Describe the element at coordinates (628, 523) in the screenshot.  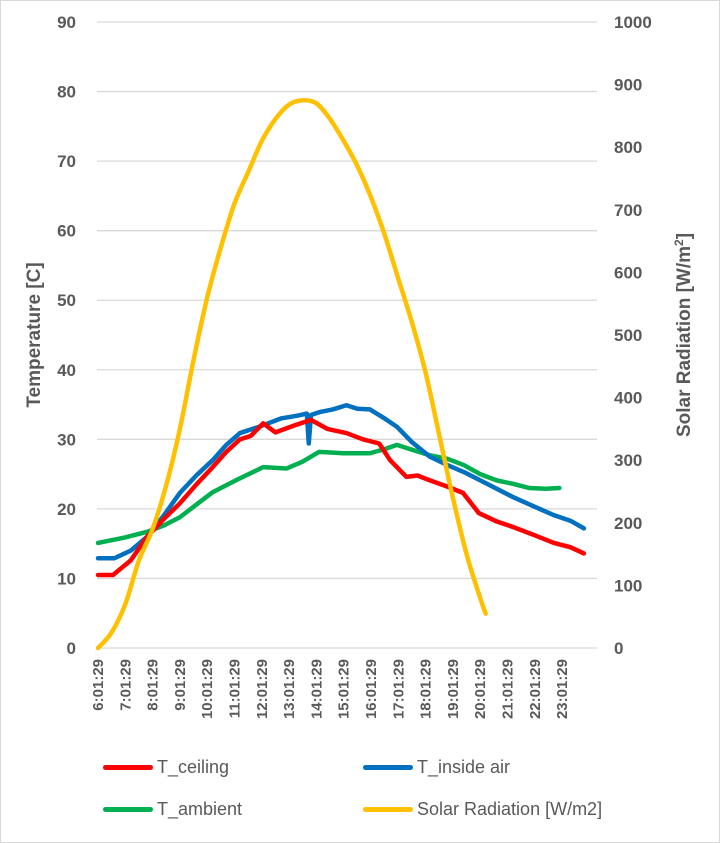
I see `right-tick-label: 200` at that location.